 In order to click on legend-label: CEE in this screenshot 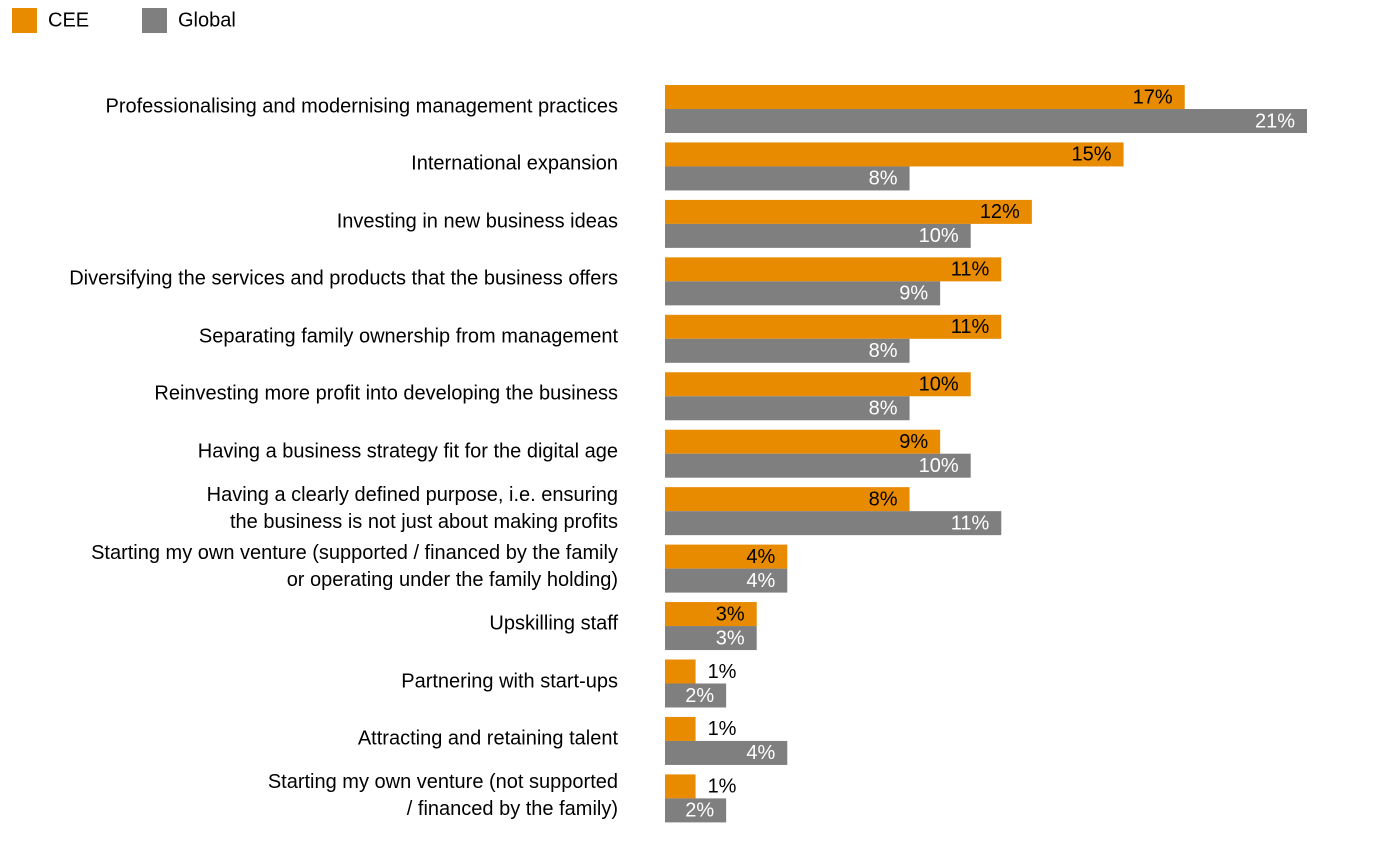, I will do `click(68, 20)`.